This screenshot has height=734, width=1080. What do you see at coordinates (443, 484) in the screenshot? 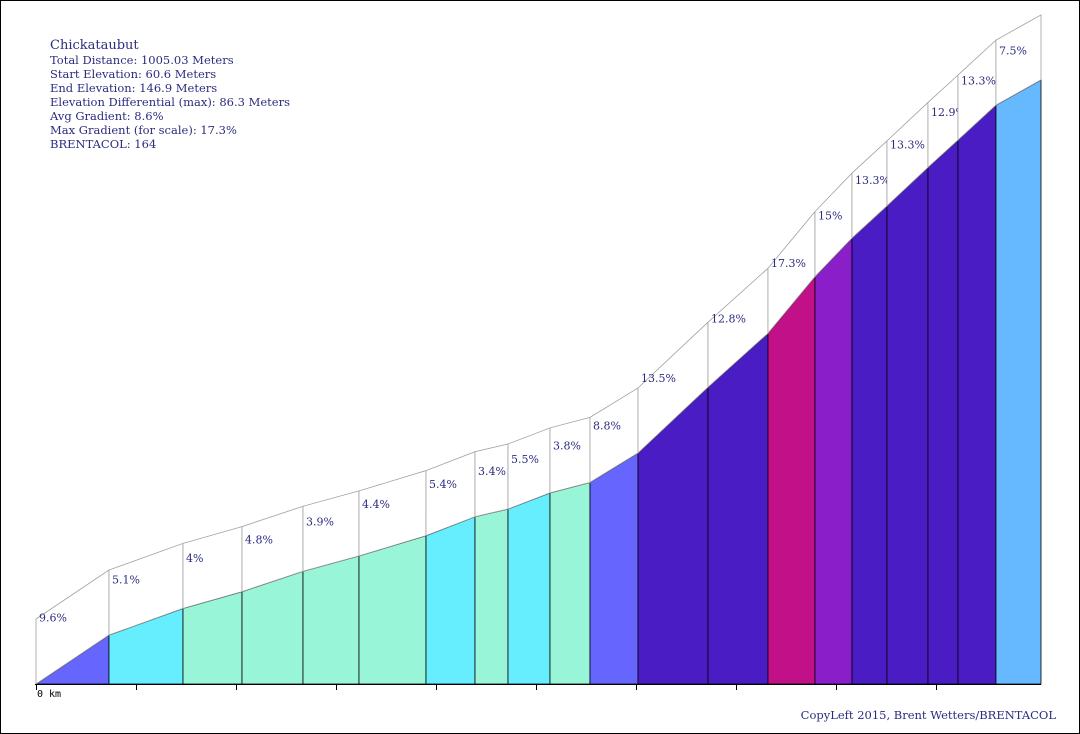
I see `gradient-label: 5.4%` at bounding box center [443, 484].